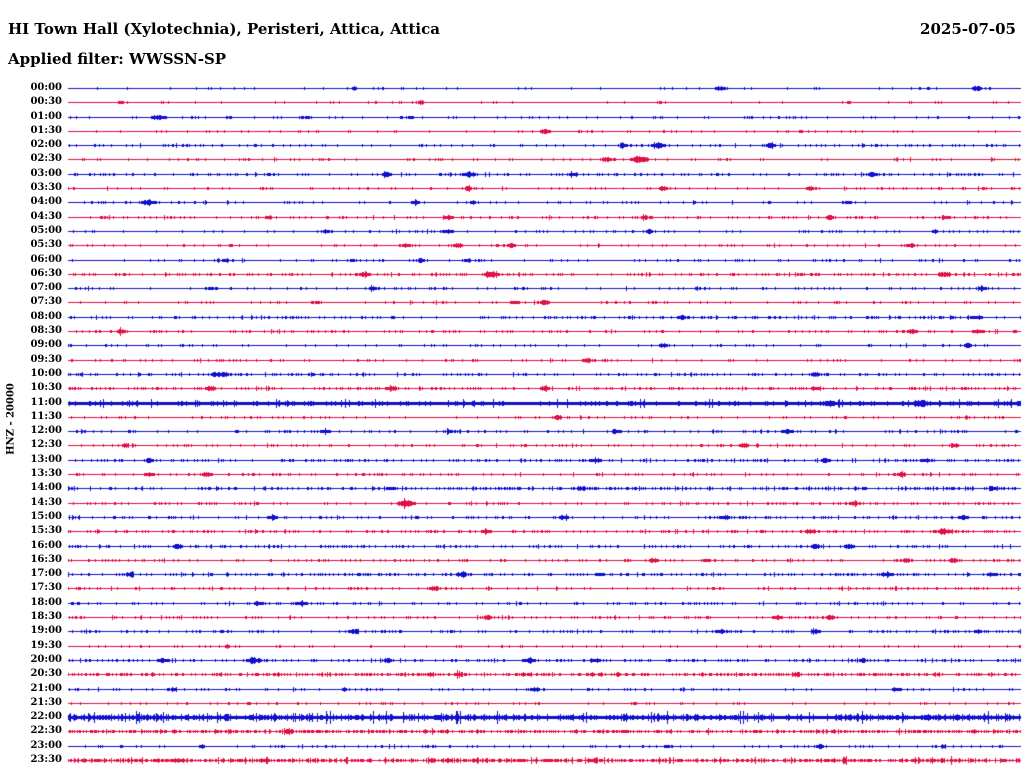  Describe the element at coordinates (46, 716) in the screenshot. I see `time-label-2200: 22:00` at that location.